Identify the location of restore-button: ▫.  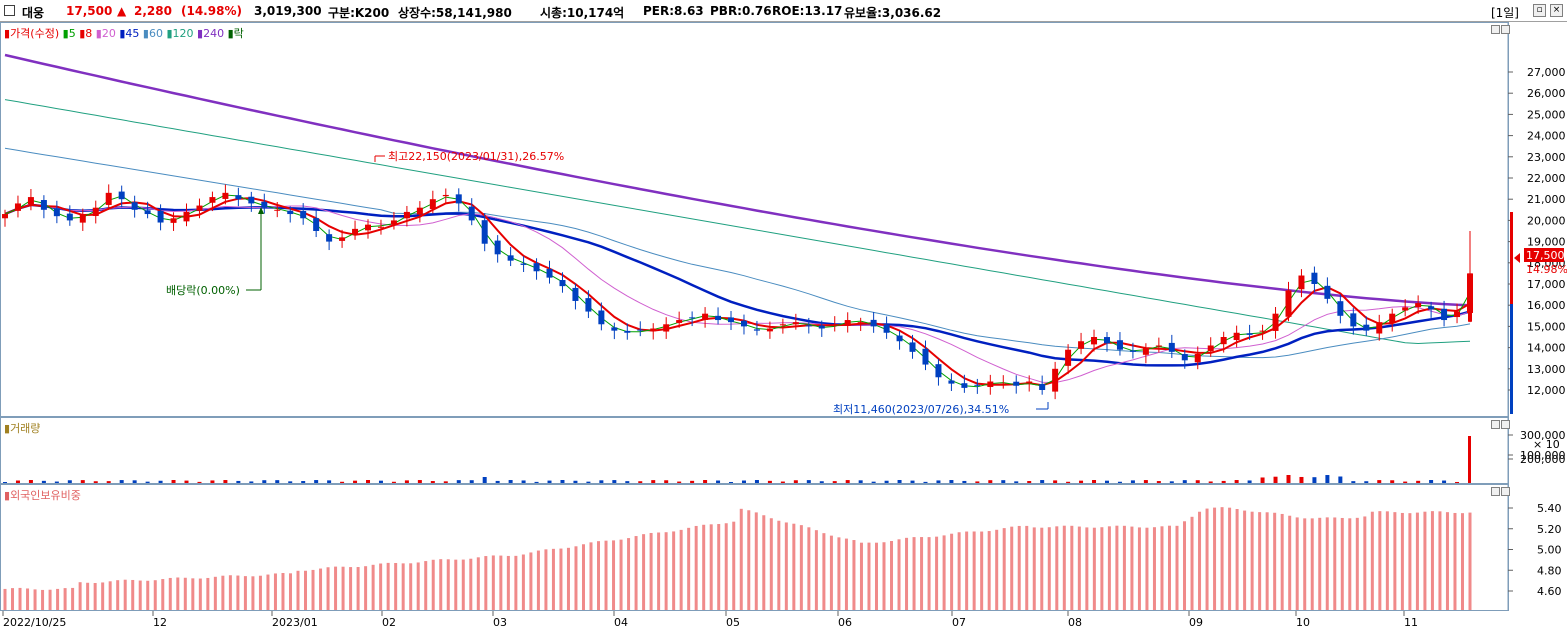
(1539, 10).